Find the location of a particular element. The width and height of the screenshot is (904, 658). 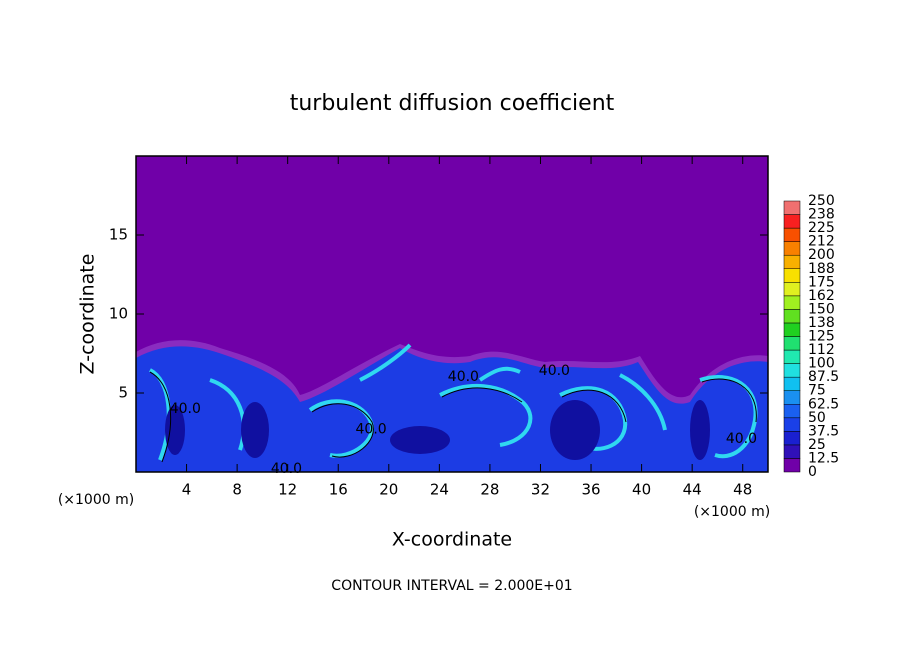

x-tick-label: 36 is located at coordinates (590, 490).